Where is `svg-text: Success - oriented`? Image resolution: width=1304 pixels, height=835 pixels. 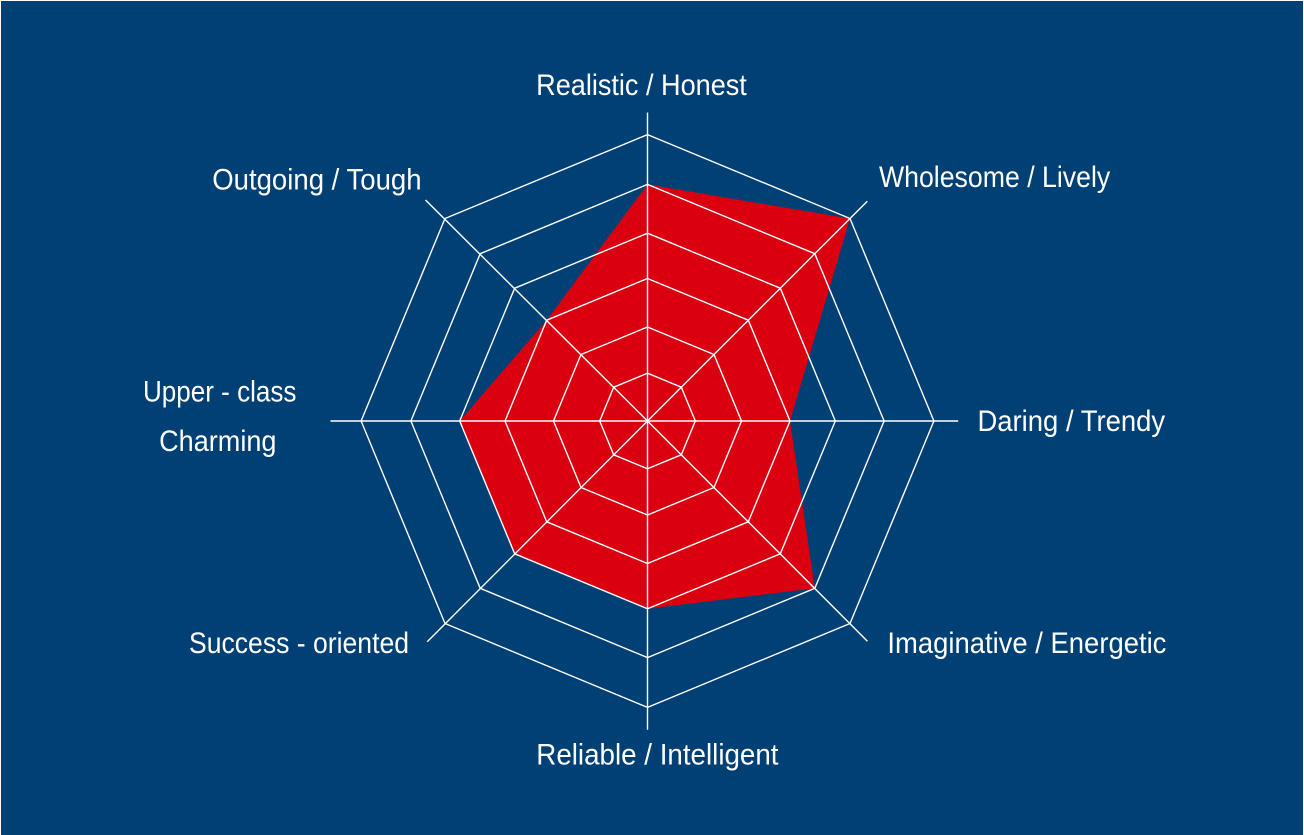 svg-text: Success - oriented is located at coordinates (299, 643).